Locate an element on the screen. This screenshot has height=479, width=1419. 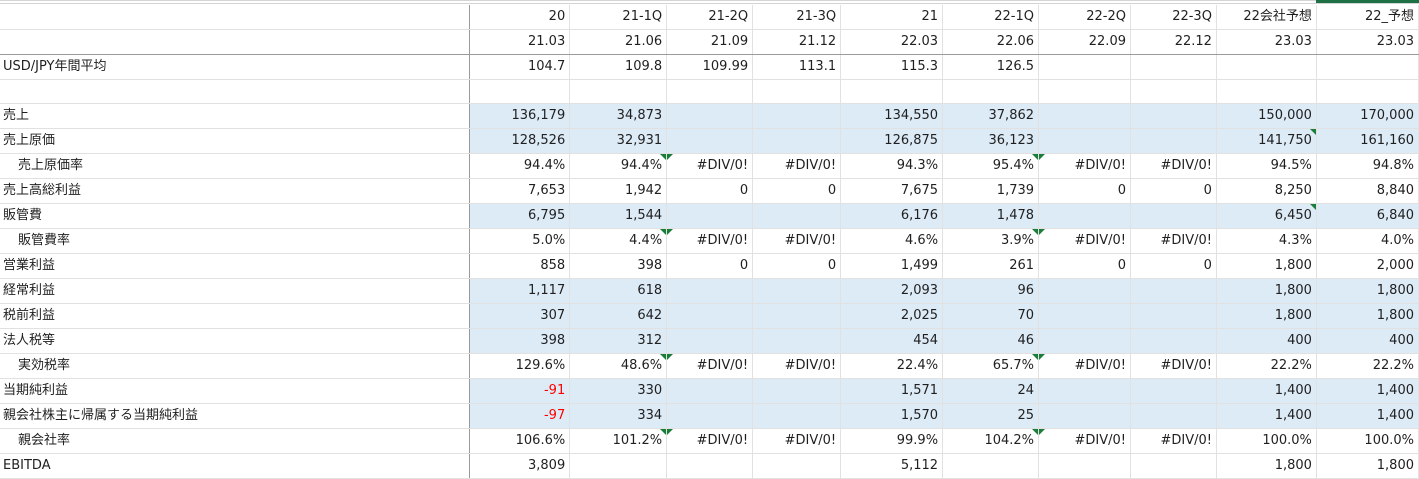
value-cell: 126,875 is located at coordinates (892, 141).